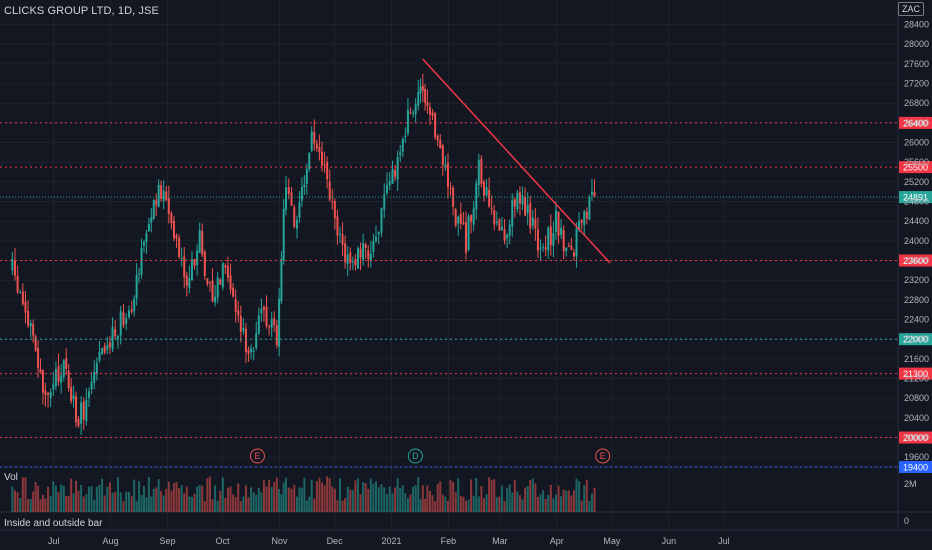 The width and height of the screenshot is (932, 550). What do you see at coordinates (916, 103) in the screenshot?
I see `y-tick-label: 26800` at bounding box center [916, 103].